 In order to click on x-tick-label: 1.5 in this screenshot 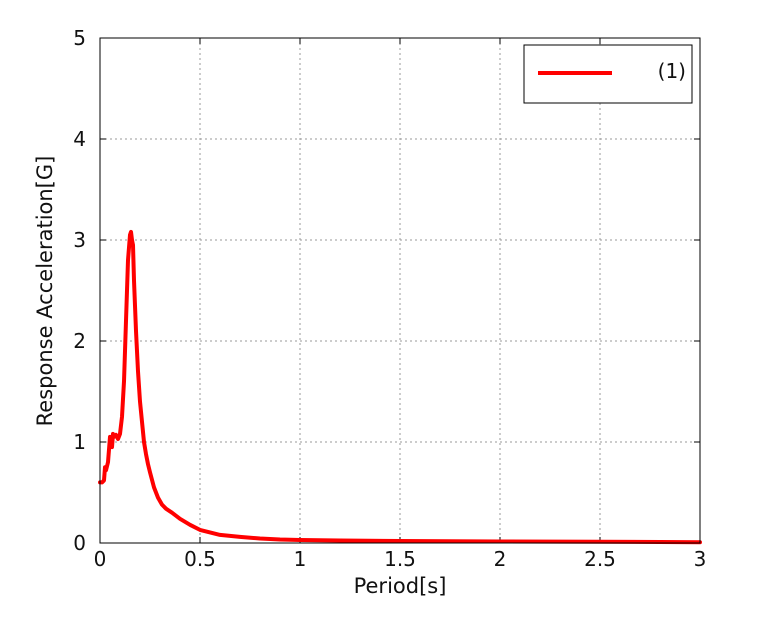, I will do `click(400, 559)`.